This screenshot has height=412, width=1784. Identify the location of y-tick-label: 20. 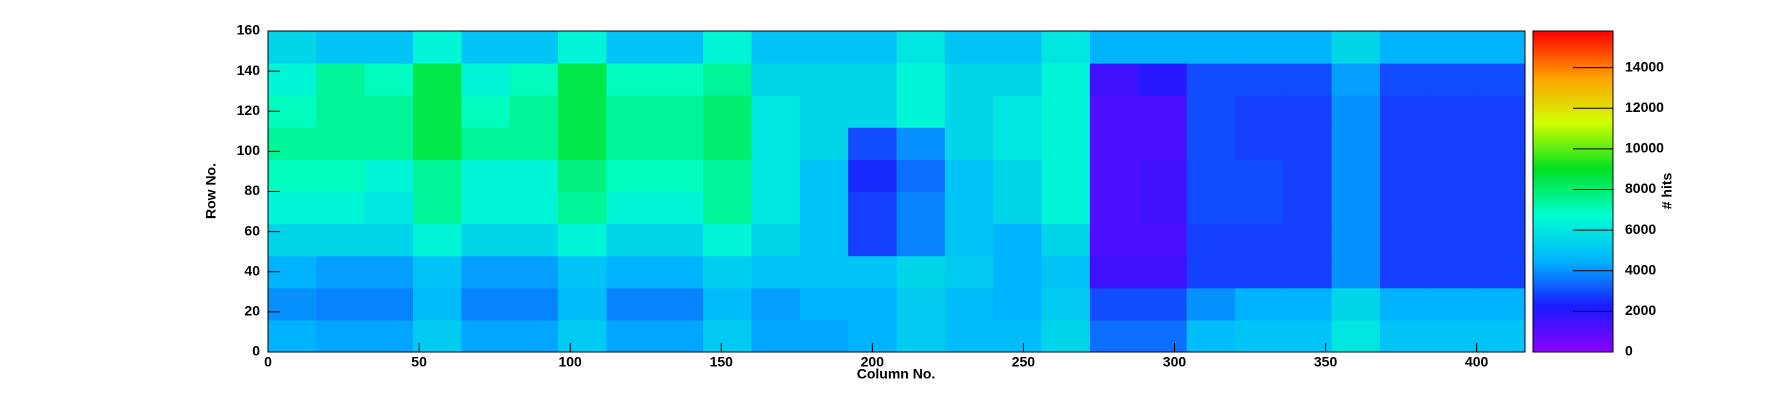
(252, 311).